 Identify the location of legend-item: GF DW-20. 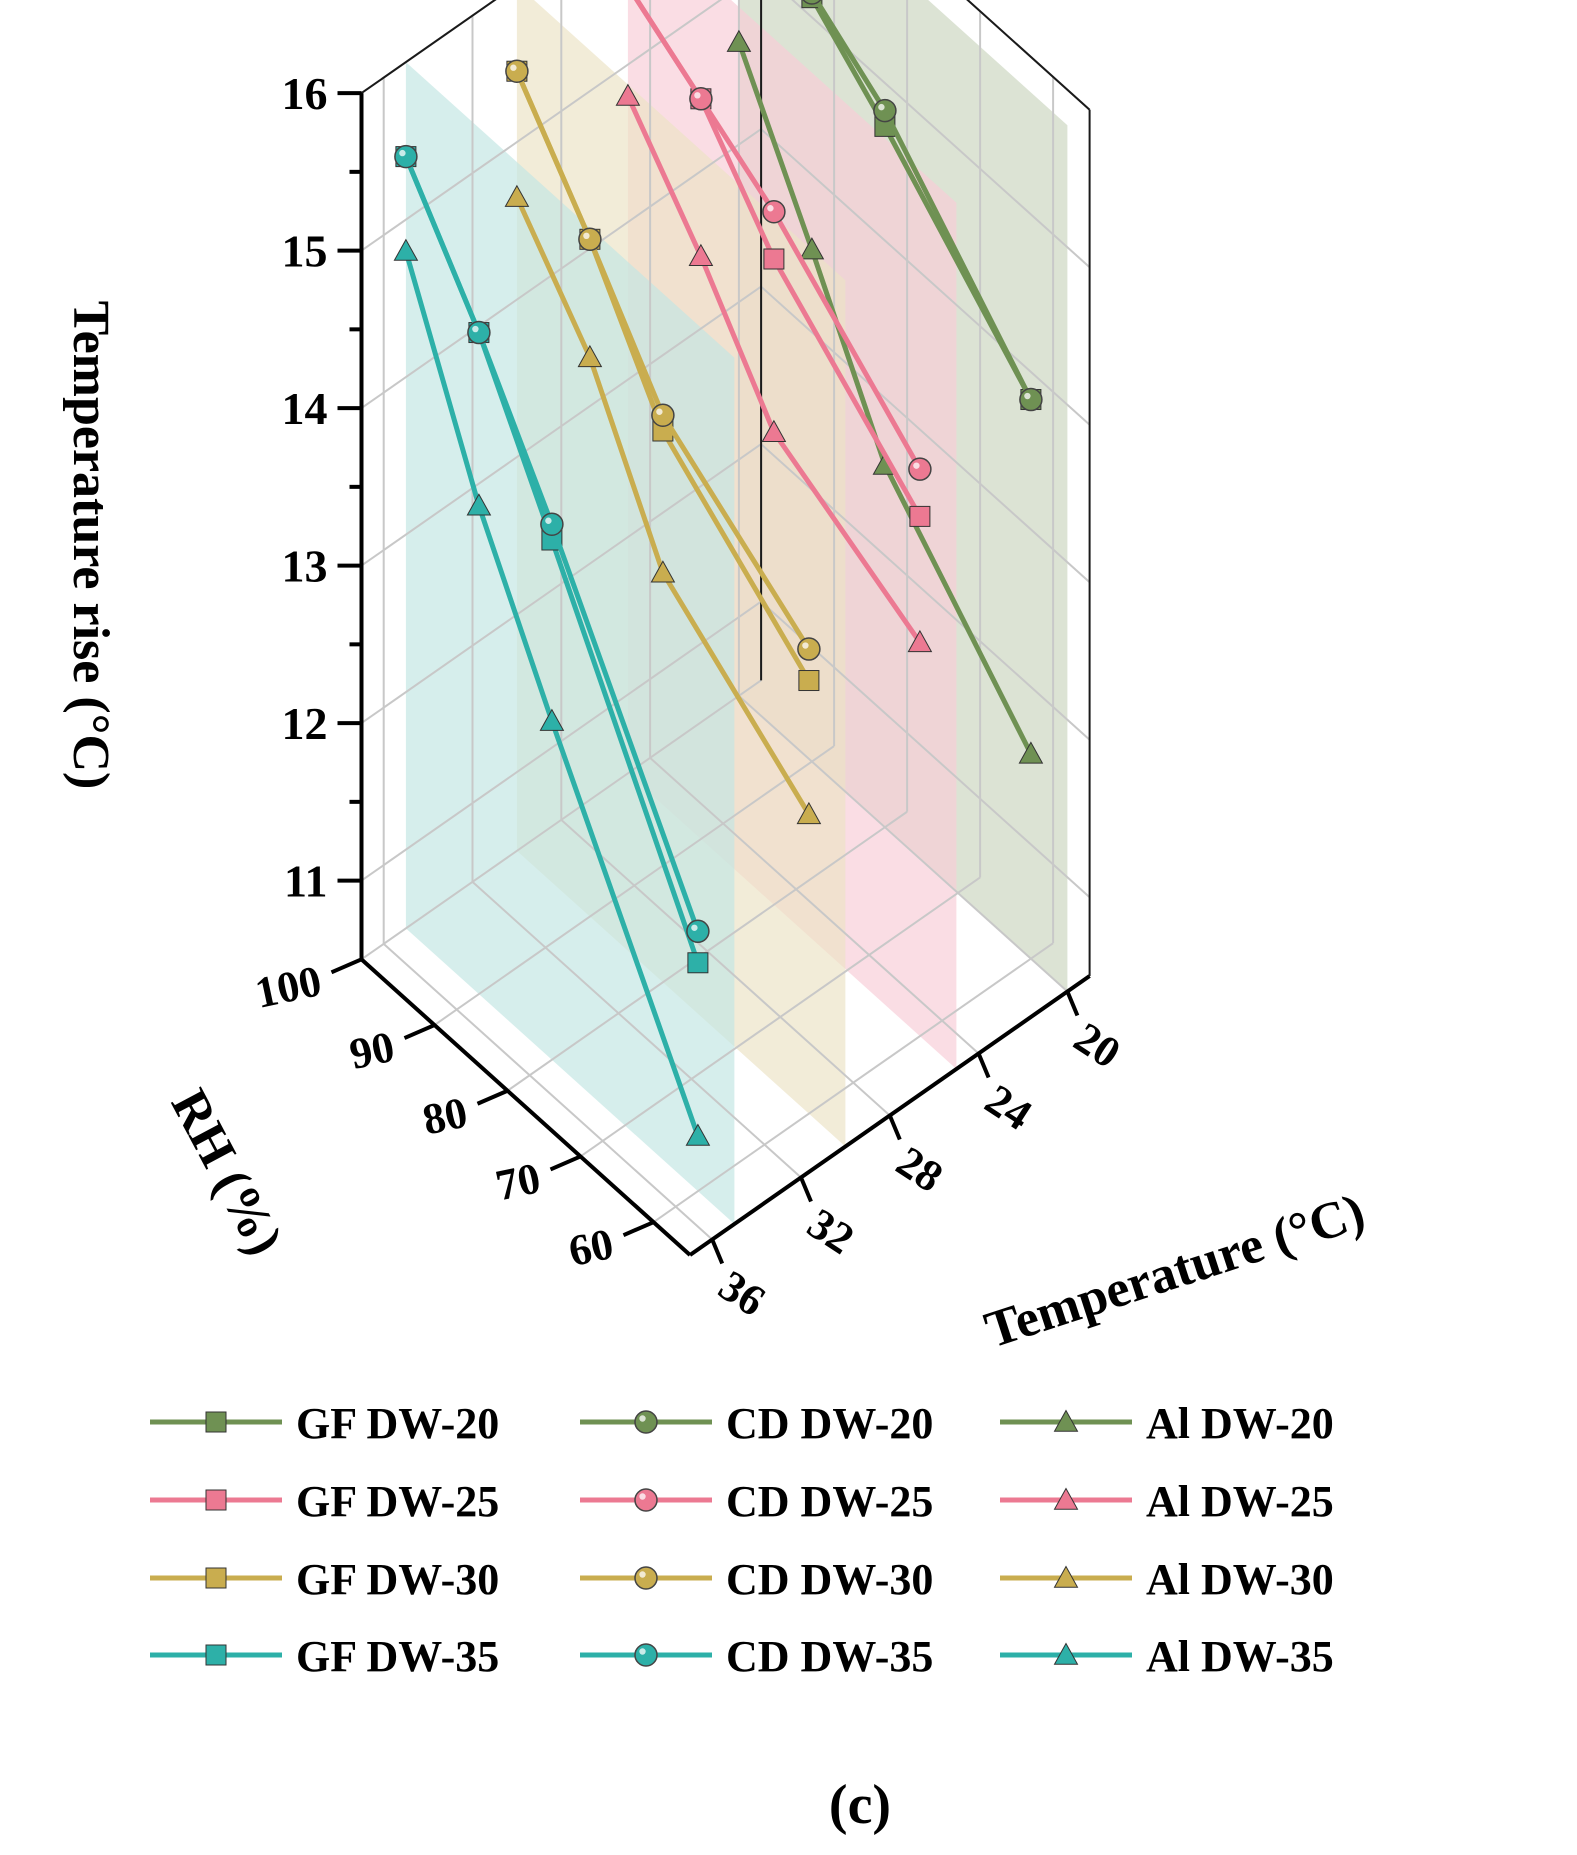
(324, 1423).